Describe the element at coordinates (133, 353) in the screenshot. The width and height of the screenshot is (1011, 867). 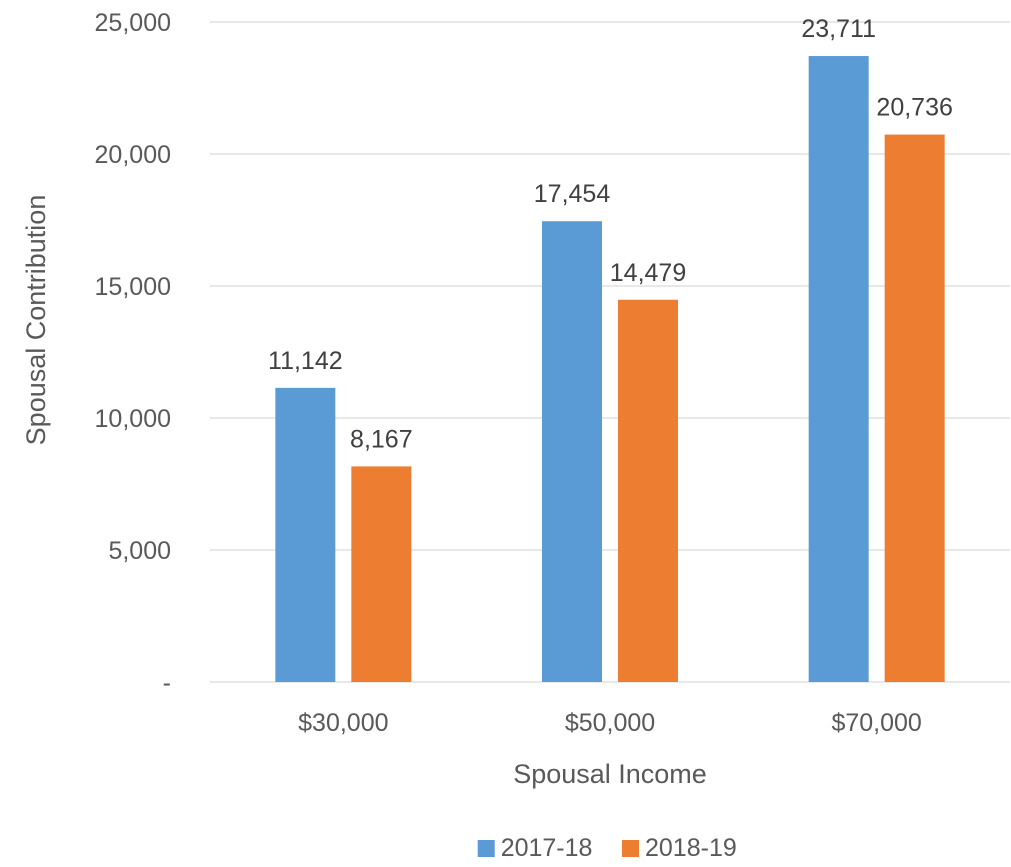
I see `y-axis-ticks: - 5,000 10,000 15,000 20,000 25,000` at that location.